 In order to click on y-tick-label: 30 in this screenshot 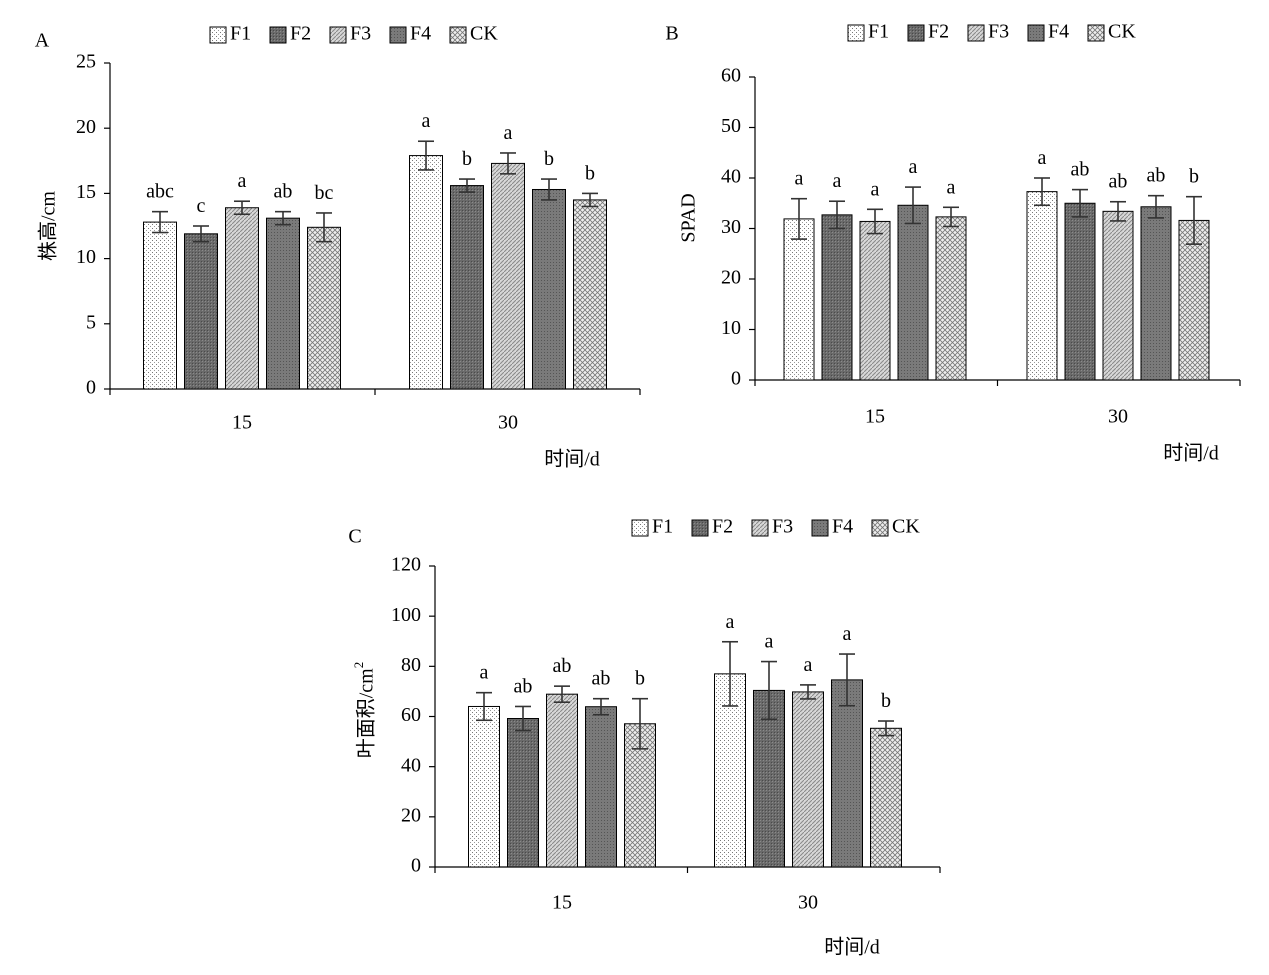, I will do `click(731, 227)`.